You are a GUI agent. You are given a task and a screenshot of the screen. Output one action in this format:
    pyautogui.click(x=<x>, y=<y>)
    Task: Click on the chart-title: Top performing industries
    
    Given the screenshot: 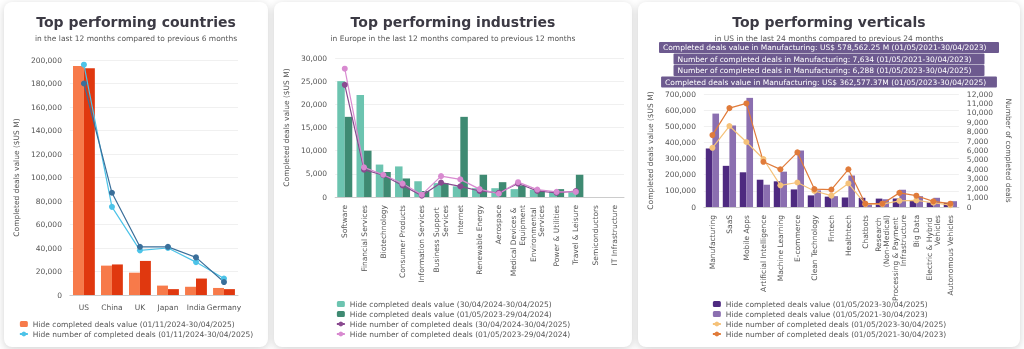 What is the action you would take?
    pyautogui.click(x=453, y=22)
    